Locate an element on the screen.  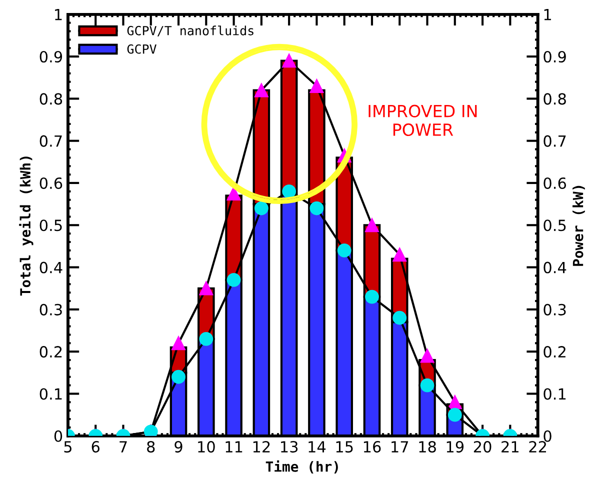
y-tick-label: 0.6 is located at coordinates (51, 183).